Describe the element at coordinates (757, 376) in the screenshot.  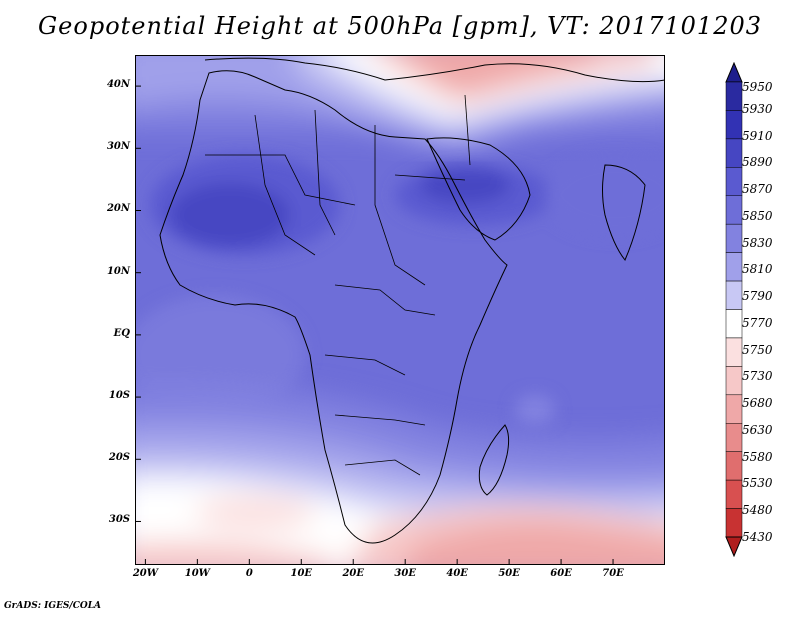
I see `legend-label: 5730` at that location.